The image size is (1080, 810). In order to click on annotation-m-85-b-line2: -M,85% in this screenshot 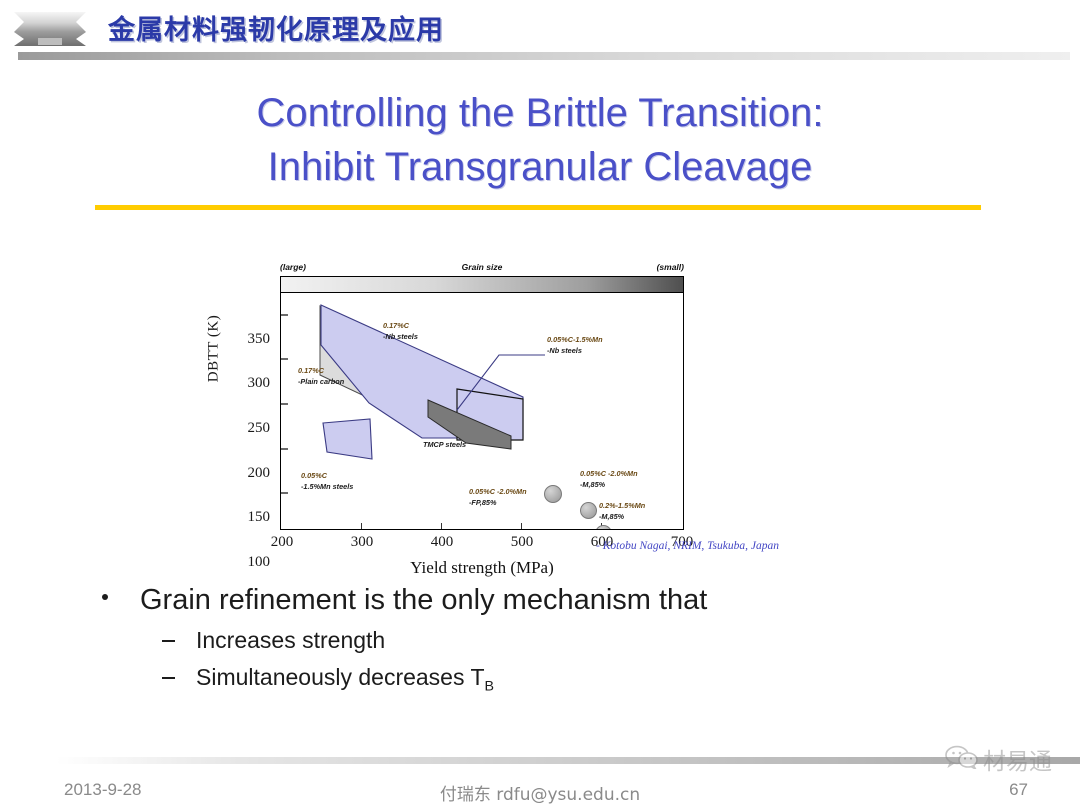, I will do `click(612, 516)`.